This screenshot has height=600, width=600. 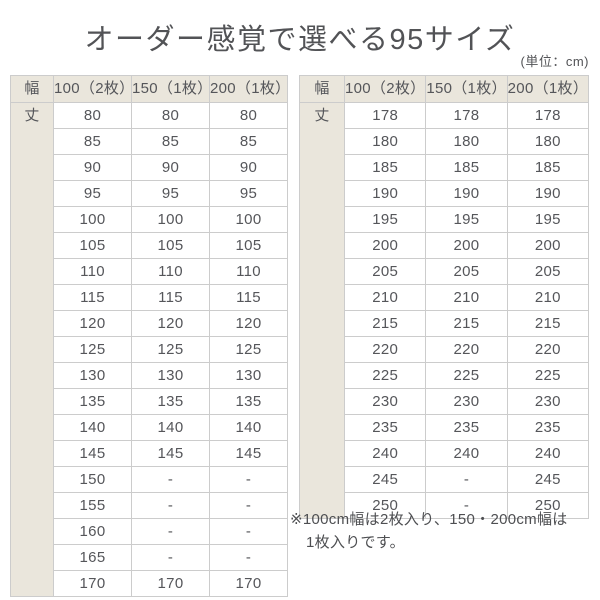 I want to click on table-row: 115 115 115, so click(x=149, y=297).